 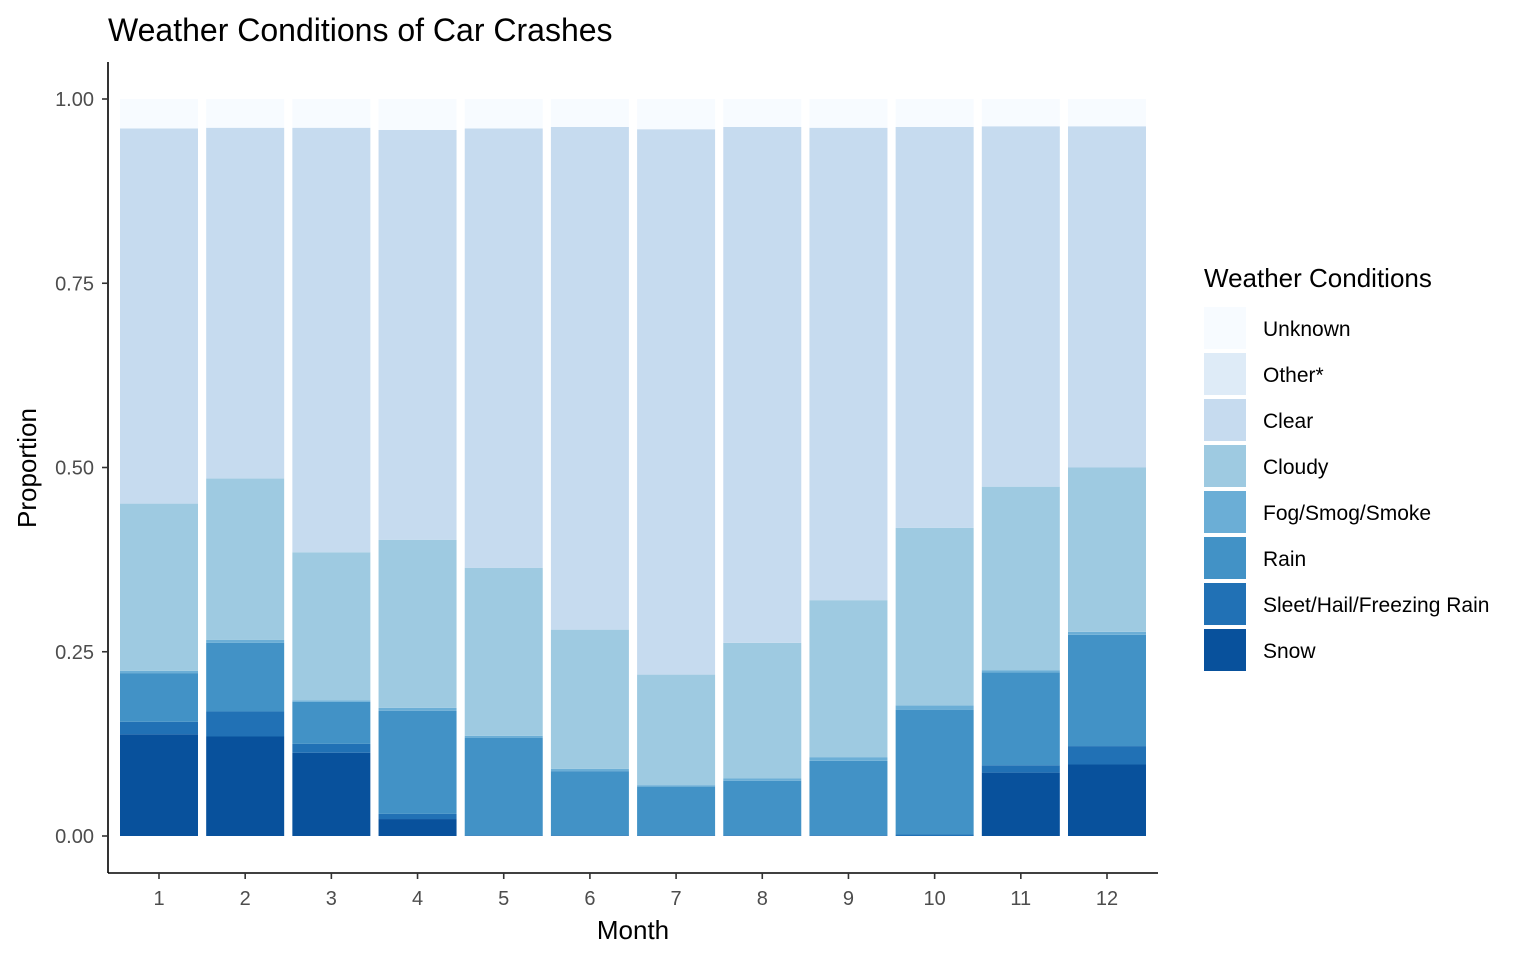 I want to click on x-tick-label: 7, so click(x=676, y=899).